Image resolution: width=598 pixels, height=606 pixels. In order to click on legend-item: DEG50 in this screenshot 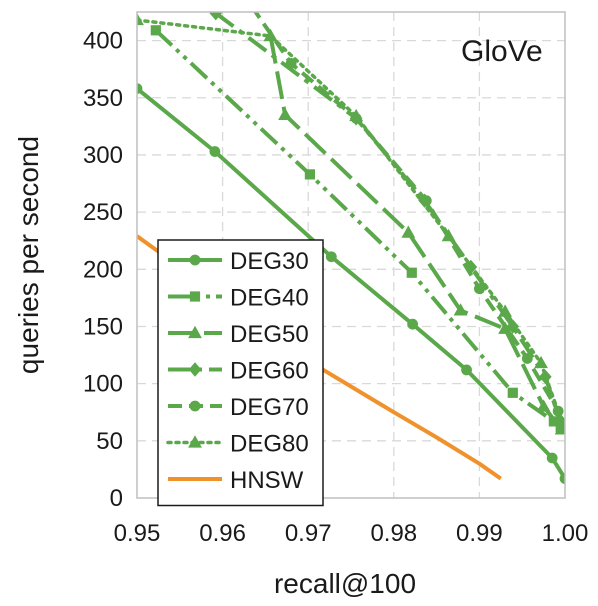, I will do `click(238, 334)`.